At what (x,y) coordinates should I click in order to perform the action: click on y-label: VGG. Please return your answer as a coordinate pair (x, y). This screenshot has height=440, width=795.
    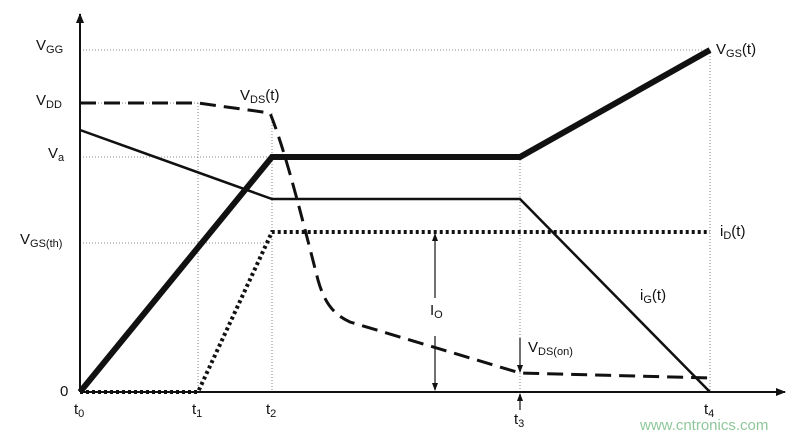
    Looking at the image, I should click on (49, 46).